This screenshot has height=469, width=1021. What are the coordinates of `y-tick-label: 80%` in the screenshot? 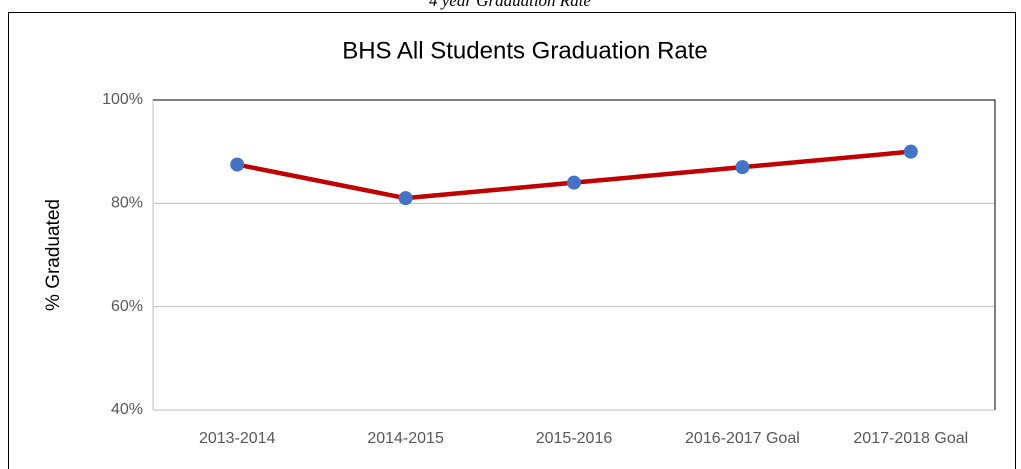 It's located at (127, 203).